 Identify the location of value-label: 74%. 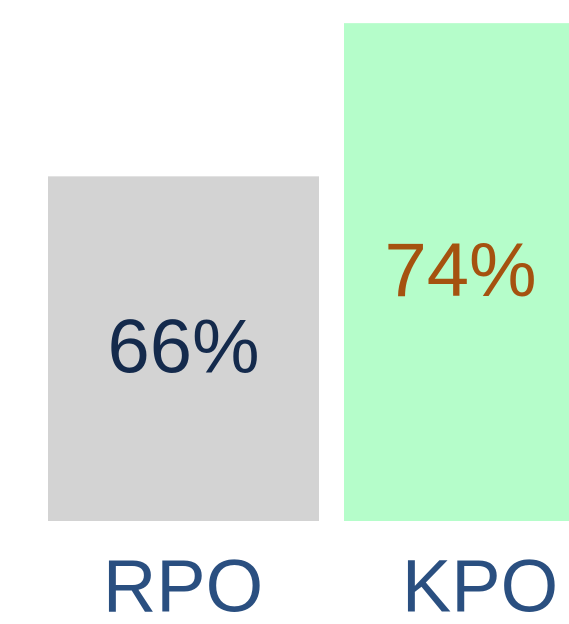
(460, 270).